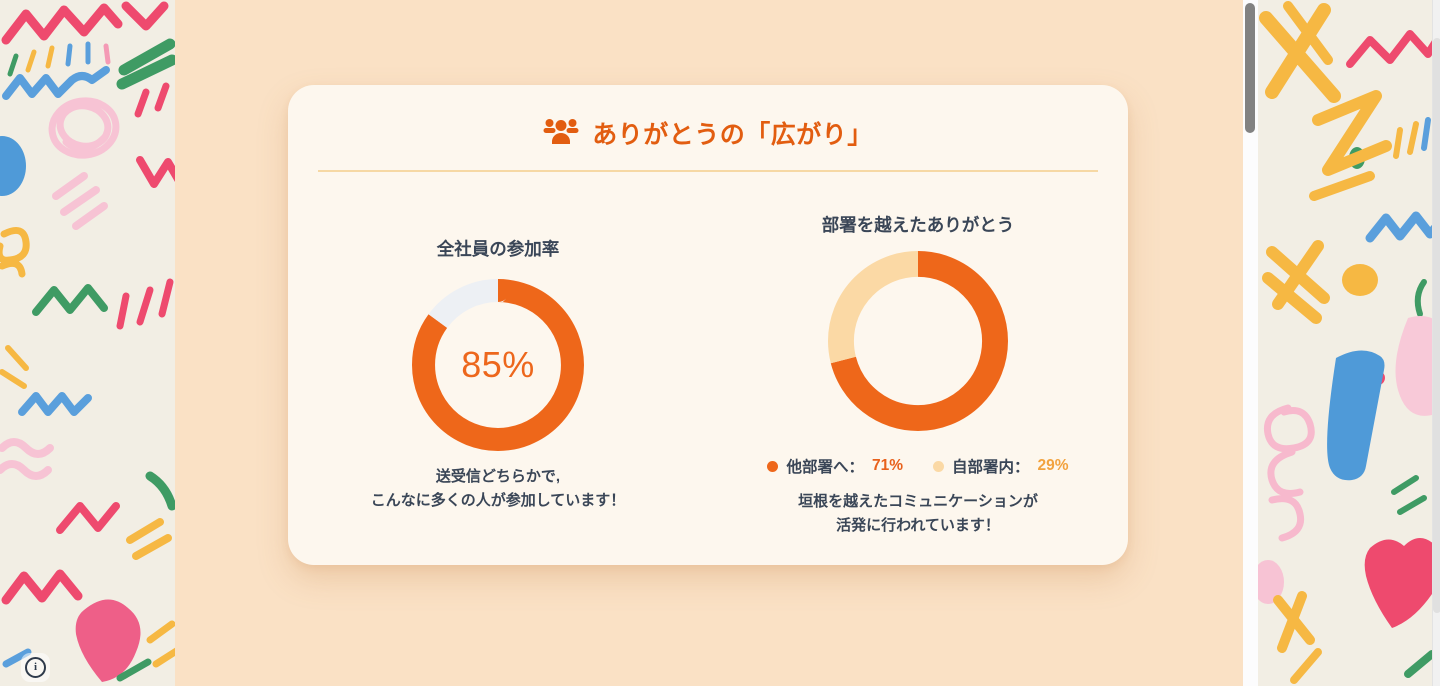 The width and height of the screenshot is (1440, 686). Describe the element at coordinates (991, 467) in the screenshot. I see `legend-label: 自部署内：` at that location.